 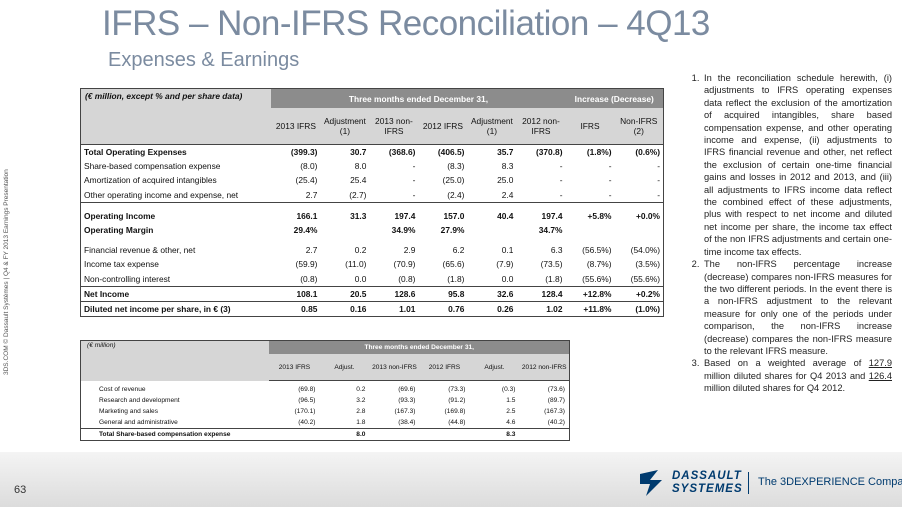 I want to click on cell: (0.8), so click(x=407, y=278).